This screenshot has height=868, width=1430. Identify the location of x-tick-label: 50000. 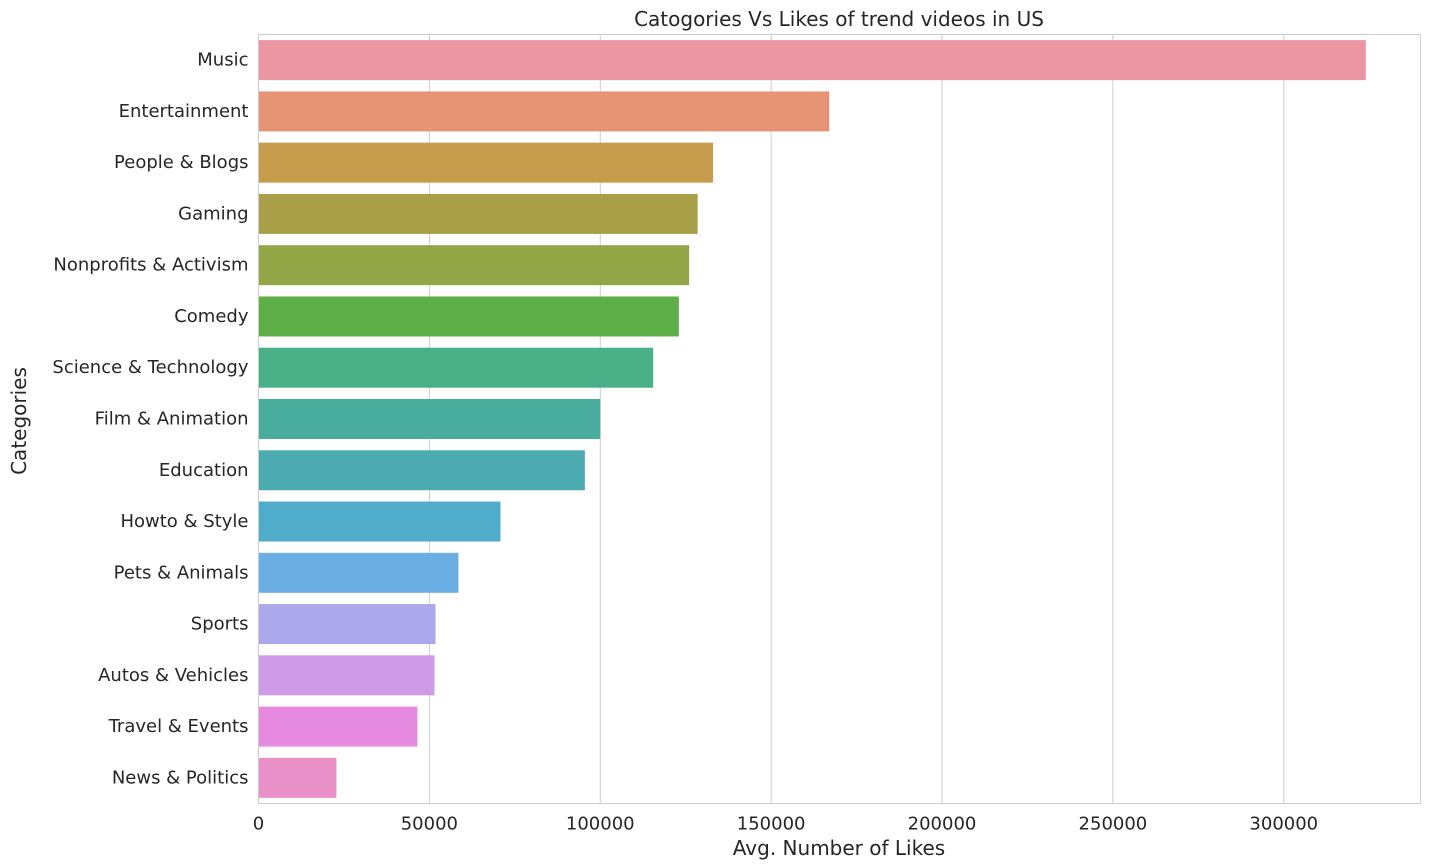
(429, 824).